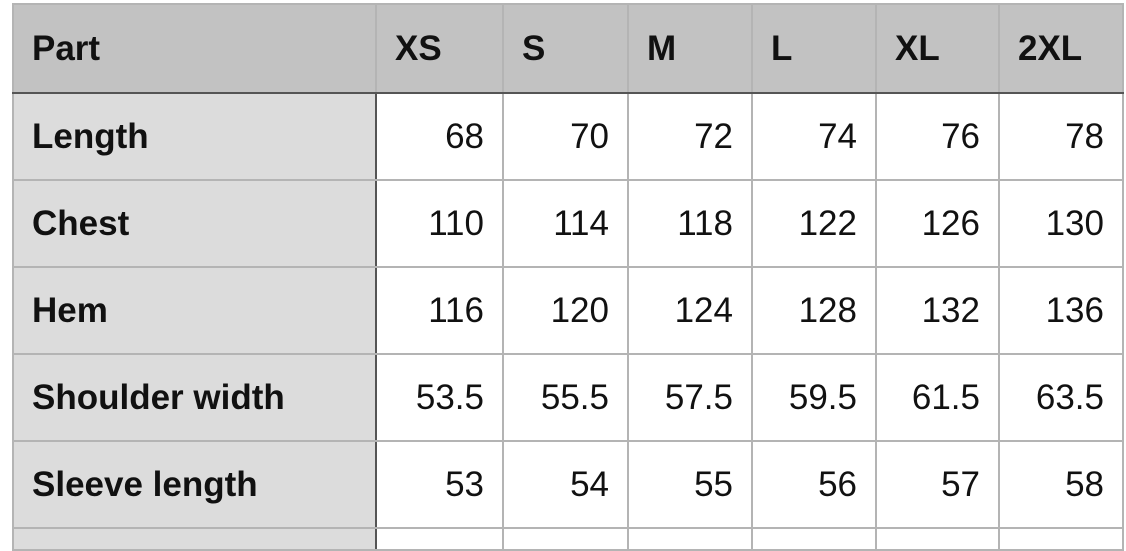 Image resolution: width=1126 pixels, height=551 pixels. I want to click on measurement-cell: 58, so click(1061, 484).